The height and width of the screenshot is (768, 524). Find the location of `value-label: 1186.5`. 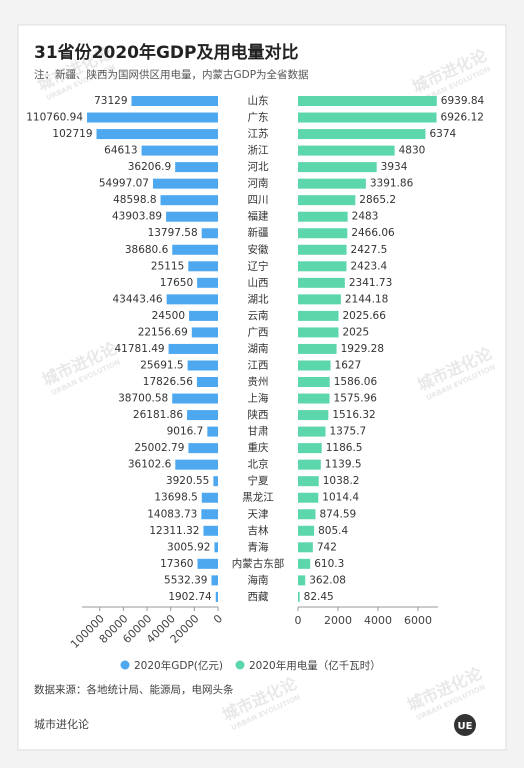

value-label: 1186.5 is located at coordinates (344, 448).